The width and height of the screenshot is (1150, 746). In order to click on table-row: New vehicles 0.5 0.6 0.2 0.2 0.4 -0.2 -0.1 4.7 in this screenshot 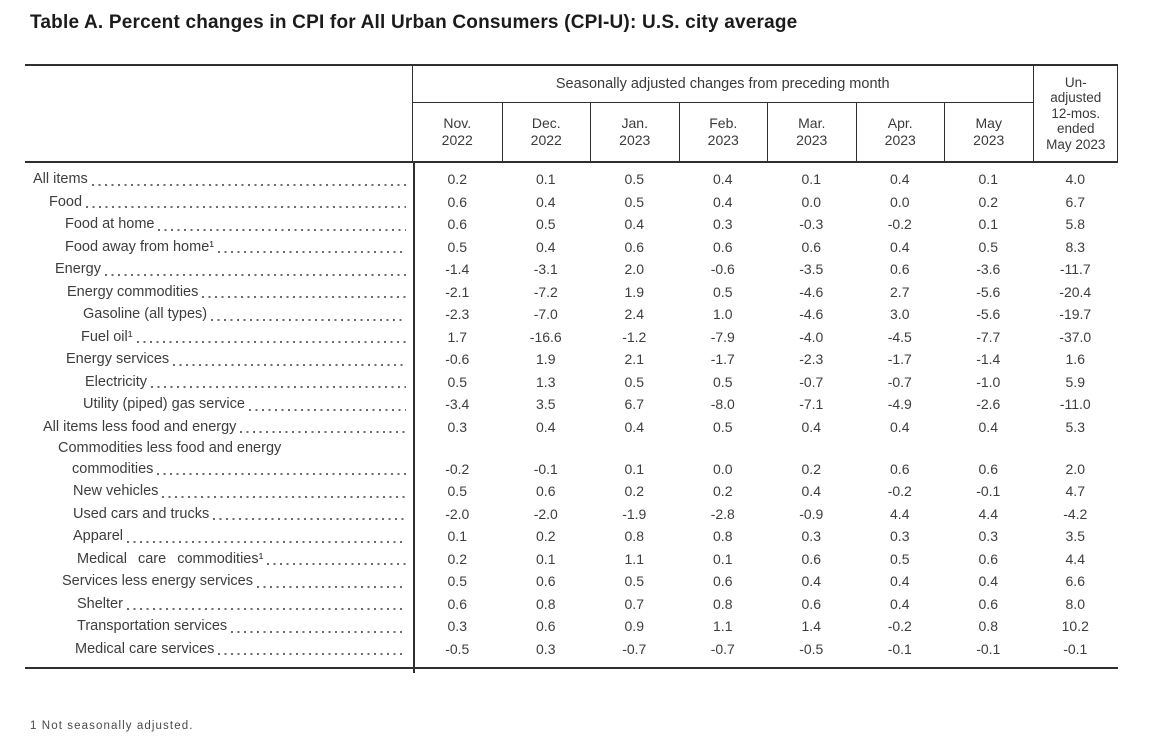, I will do `click(571, 491)`.